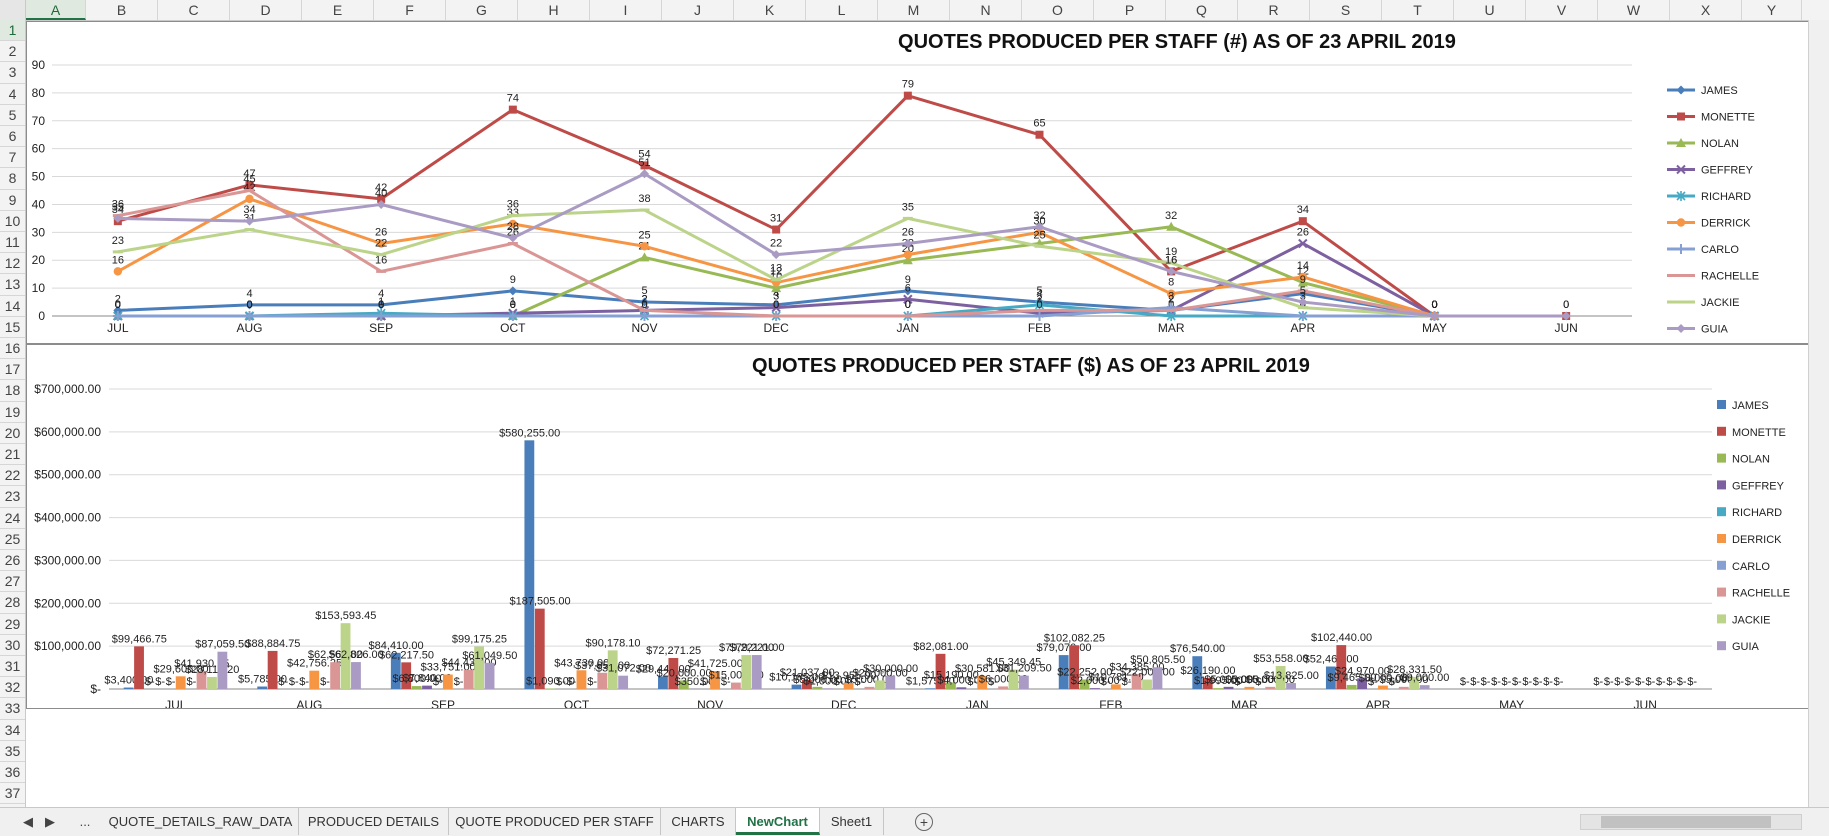 This screenshot has height=836, width=1829. I want to click on row-header-14: 14, so click(12, 306).